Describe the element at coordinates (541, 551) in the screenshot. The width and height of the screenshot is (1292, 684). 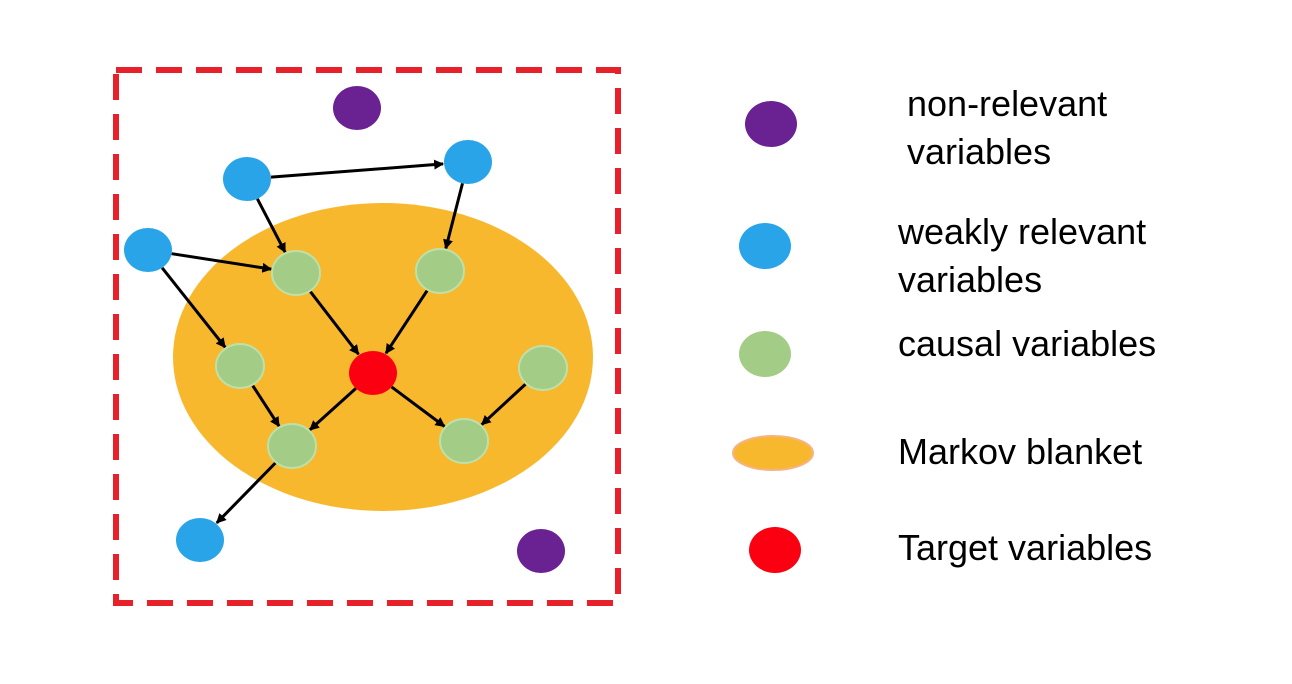
I see `non-relevant-node-n2` at that location.